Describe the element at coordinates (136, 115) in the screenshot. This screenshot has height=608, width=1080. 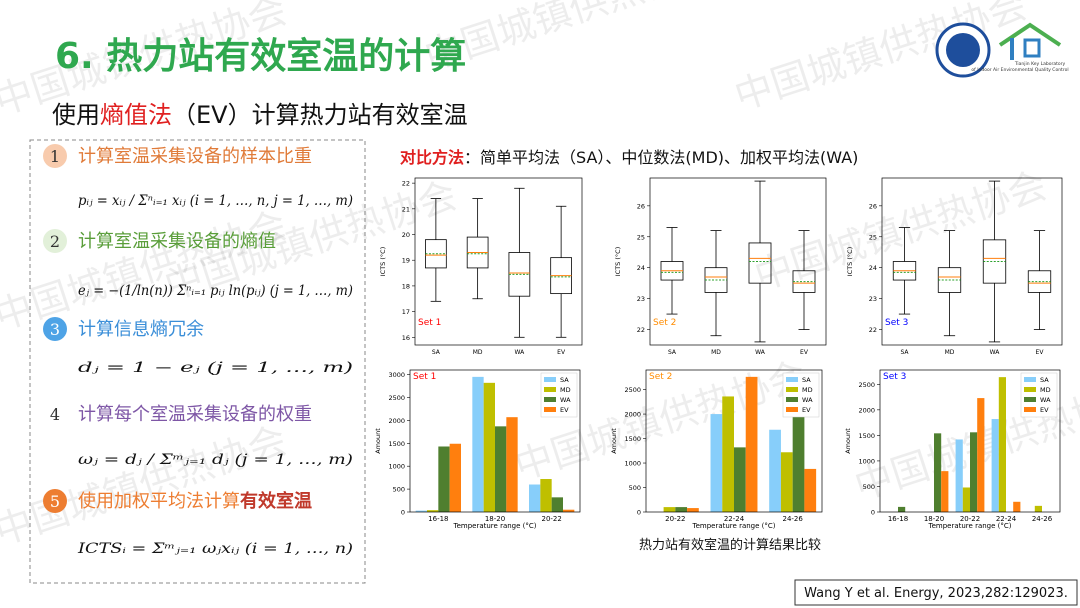
I see `subtitle-highlight: 熵值法` at that location.